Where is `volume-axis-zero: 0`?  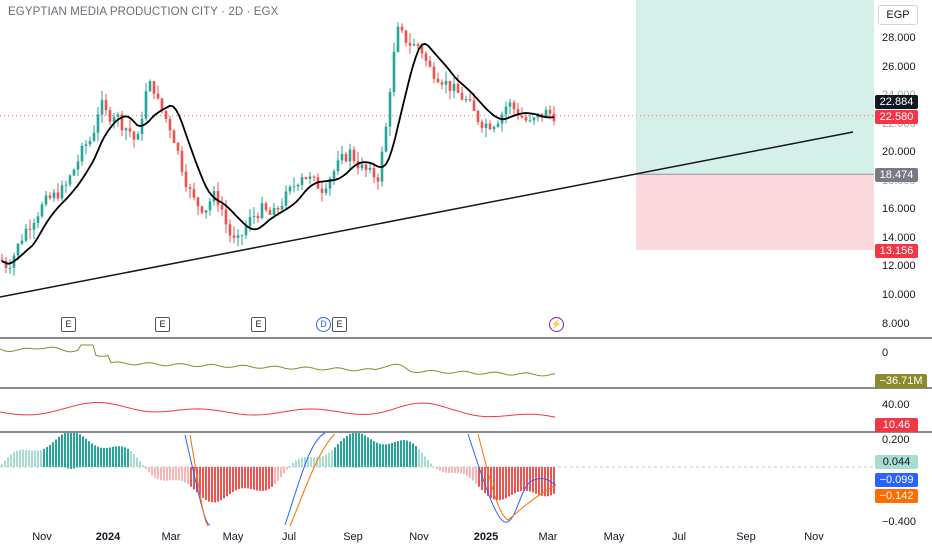
volume-axis-zero: 0 is located at coordinates (885, 353).